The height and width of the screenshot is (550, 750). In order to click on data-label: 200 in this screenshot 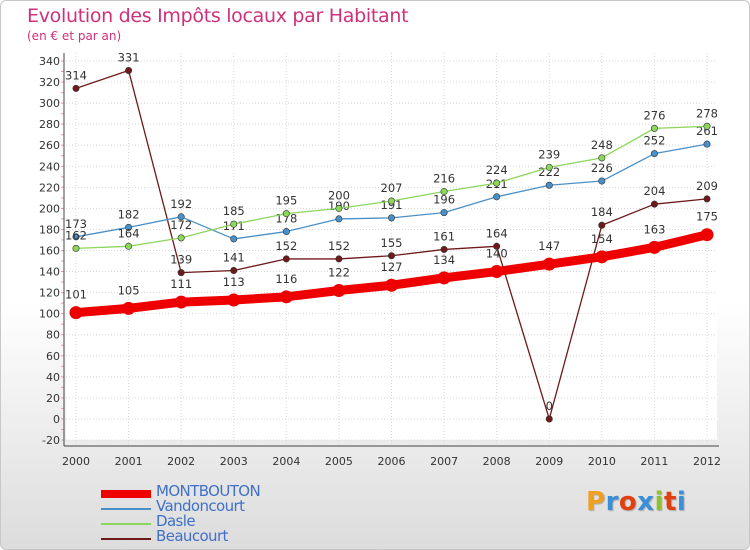, I will do `click(339, 195)`.